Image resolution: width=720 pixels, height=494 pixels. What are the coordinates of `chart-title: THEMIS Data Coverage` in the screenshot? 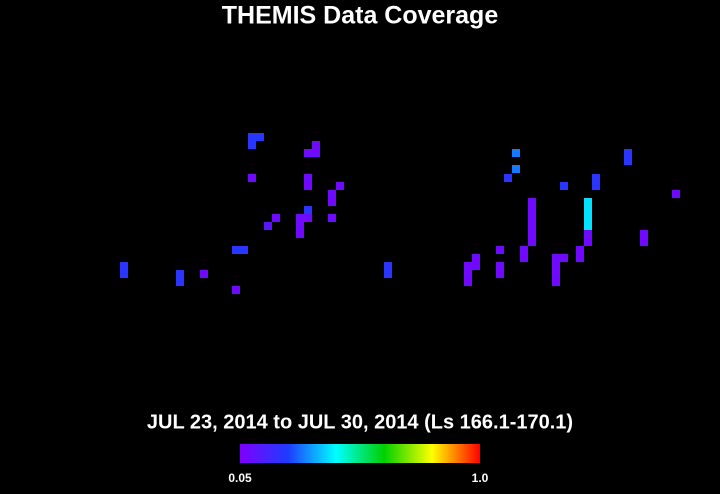 It's located at (360, 16).